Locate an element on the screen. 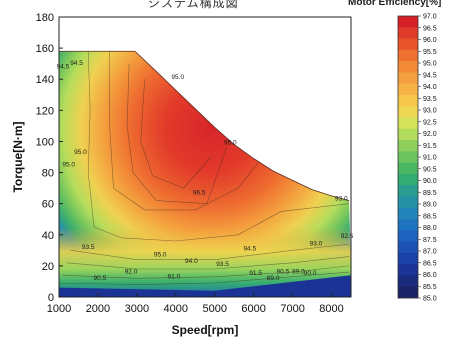  x-tick-label: 3000 is located at coordinates (137, 309).